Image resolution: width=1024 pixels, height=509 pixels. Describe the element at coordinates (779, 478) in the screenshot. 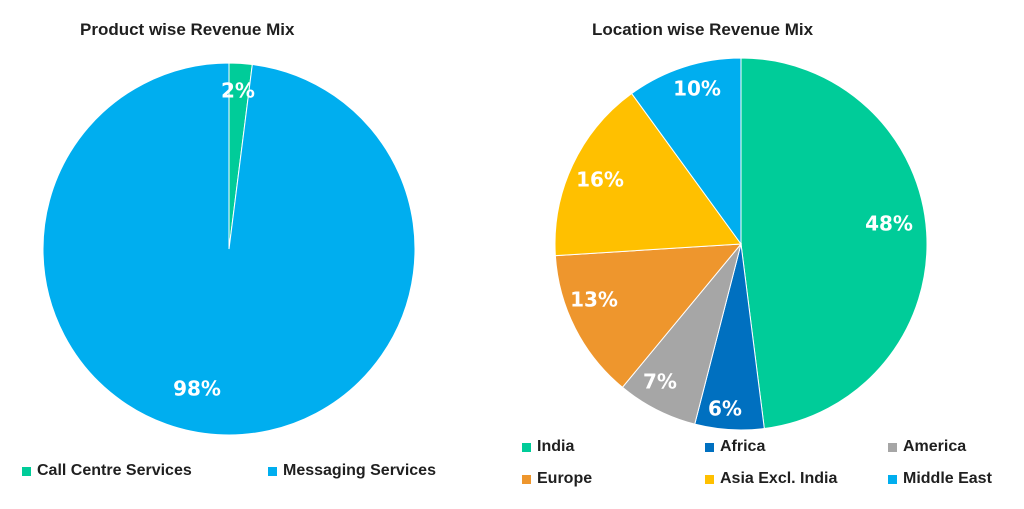

I see `legend-label: Asia Excl. India` at that location.